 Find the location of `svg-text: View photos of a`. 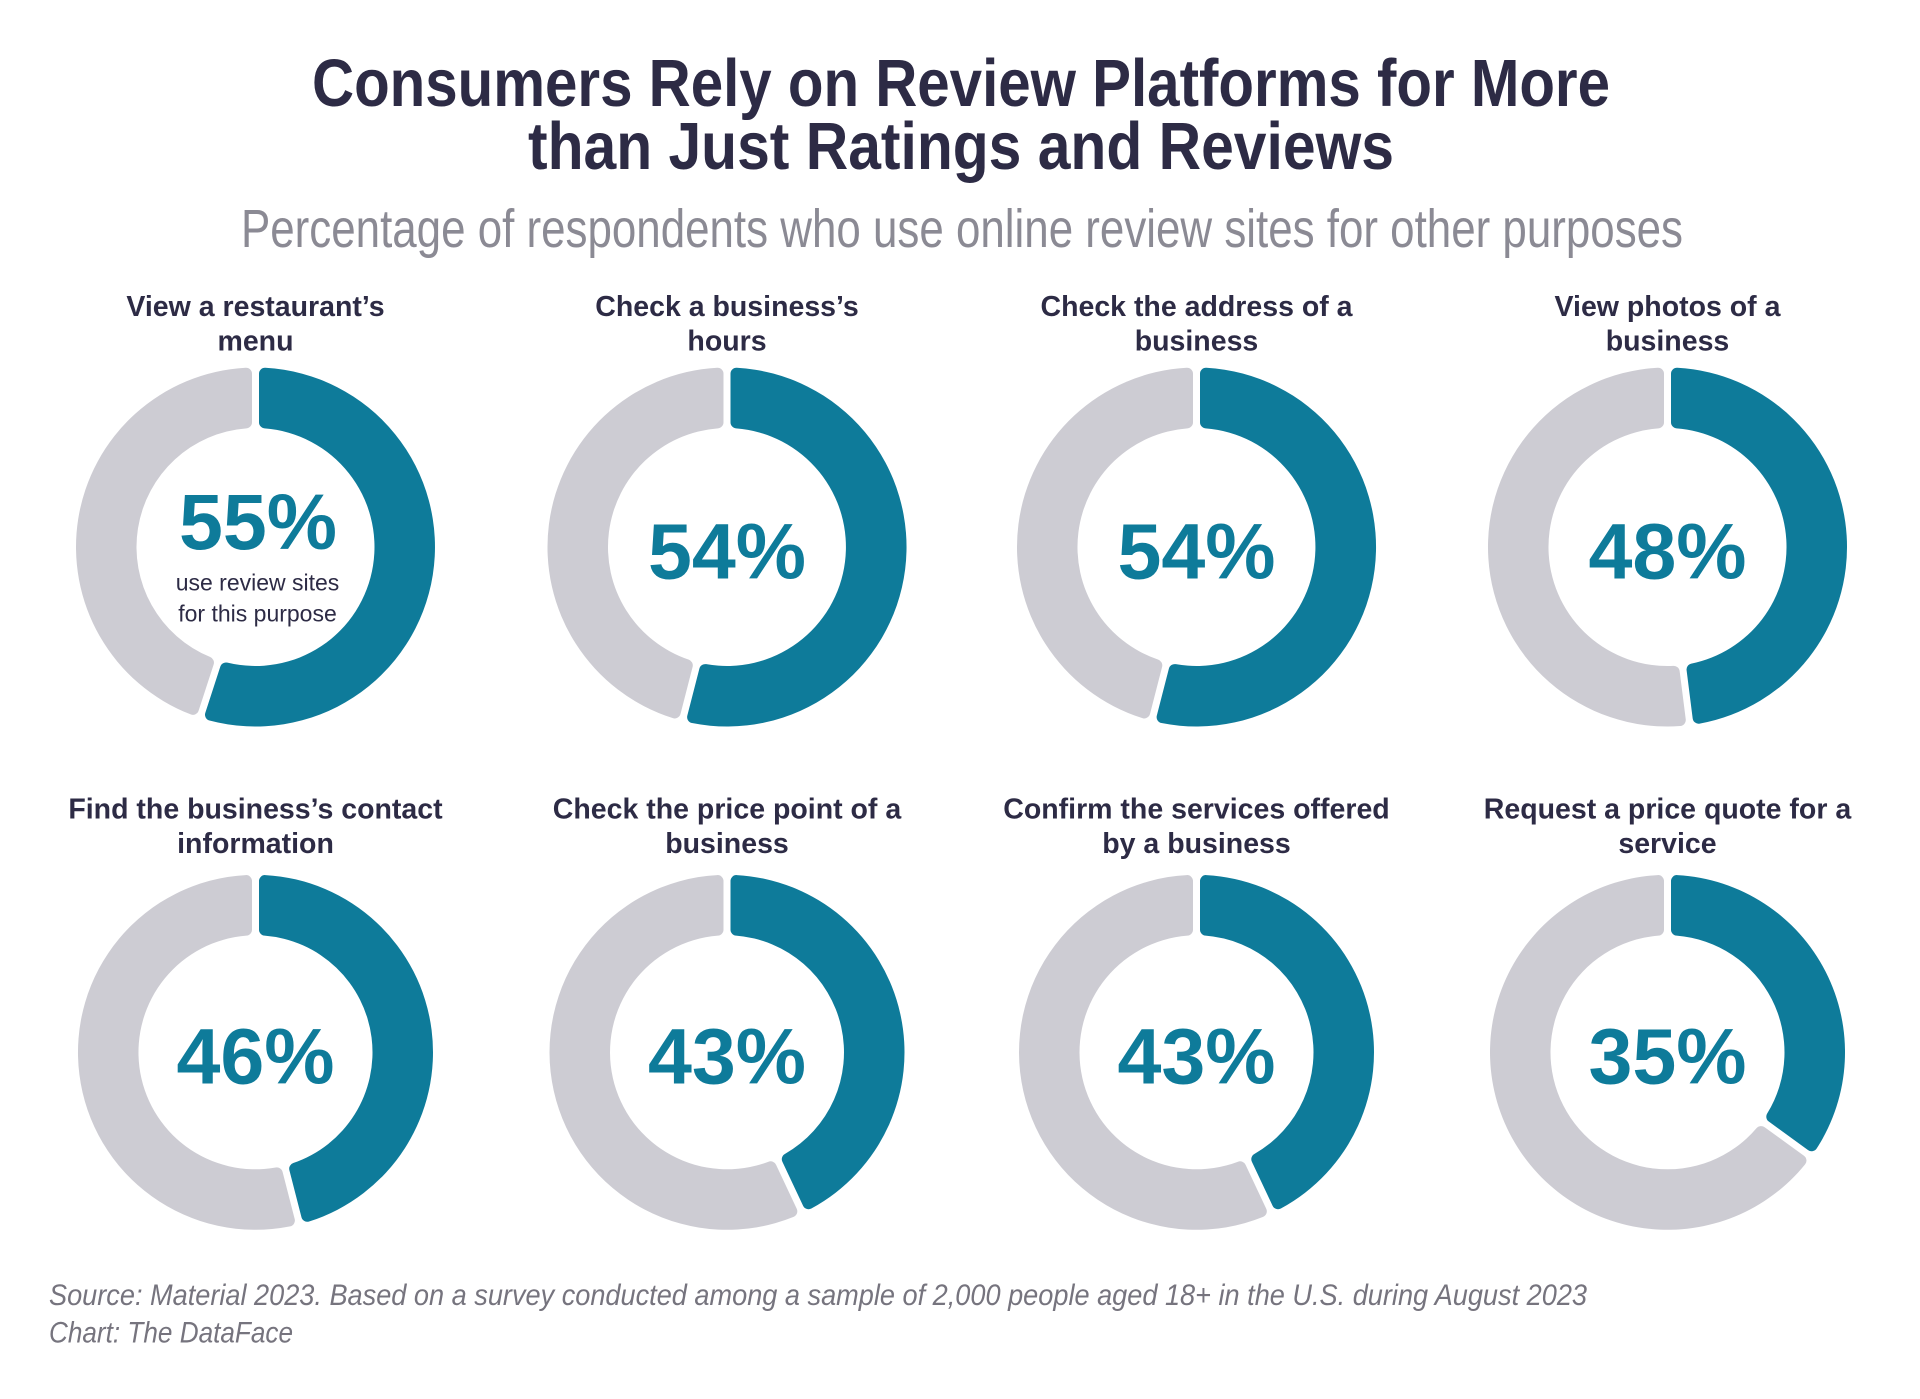

svg-text: View photos of a is located at coordinates (1668, 307).